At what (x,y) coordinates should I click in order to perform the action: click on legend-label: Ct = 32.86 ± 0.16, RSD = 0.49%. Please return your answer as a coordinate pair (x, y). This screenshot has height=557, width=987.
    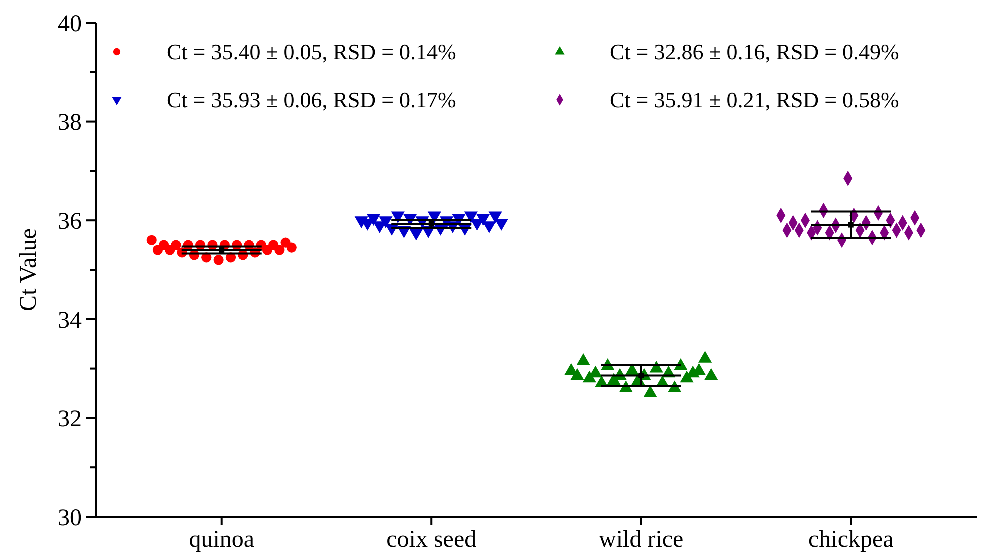
    Looking at the image, I should click on (755, 52).